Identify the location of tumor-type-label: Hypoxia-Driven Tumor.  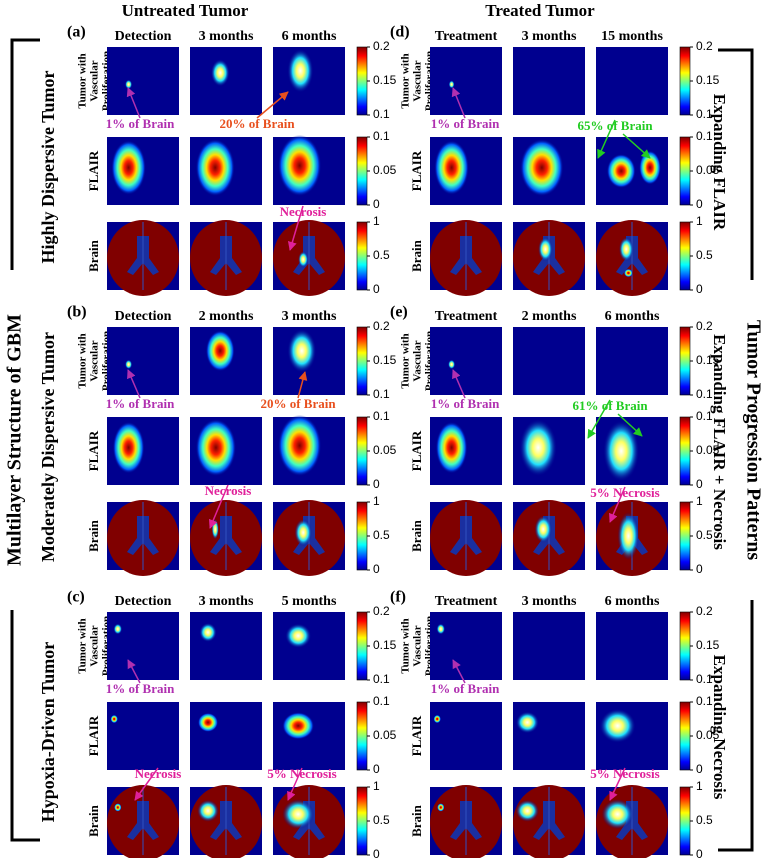
(48, 732).